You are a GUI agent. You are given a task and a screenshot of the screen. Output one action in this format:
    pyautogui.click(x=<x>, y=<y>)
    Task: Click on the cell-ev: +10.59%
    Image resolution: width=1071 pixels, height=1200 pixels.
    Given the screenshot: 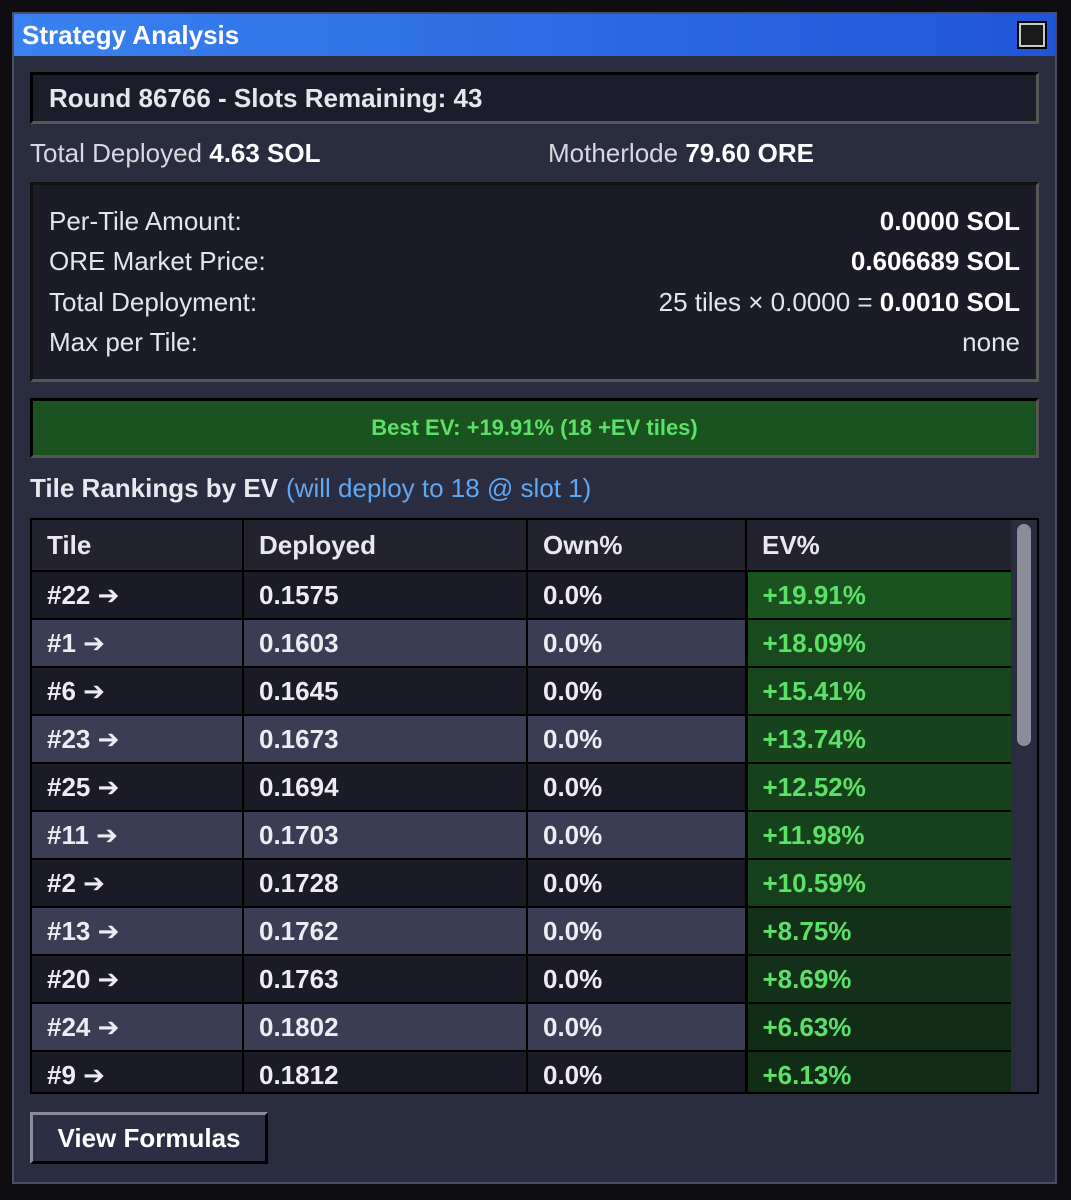 What is the action you would take?
    pyautogui.click(x=878, y=883)
    